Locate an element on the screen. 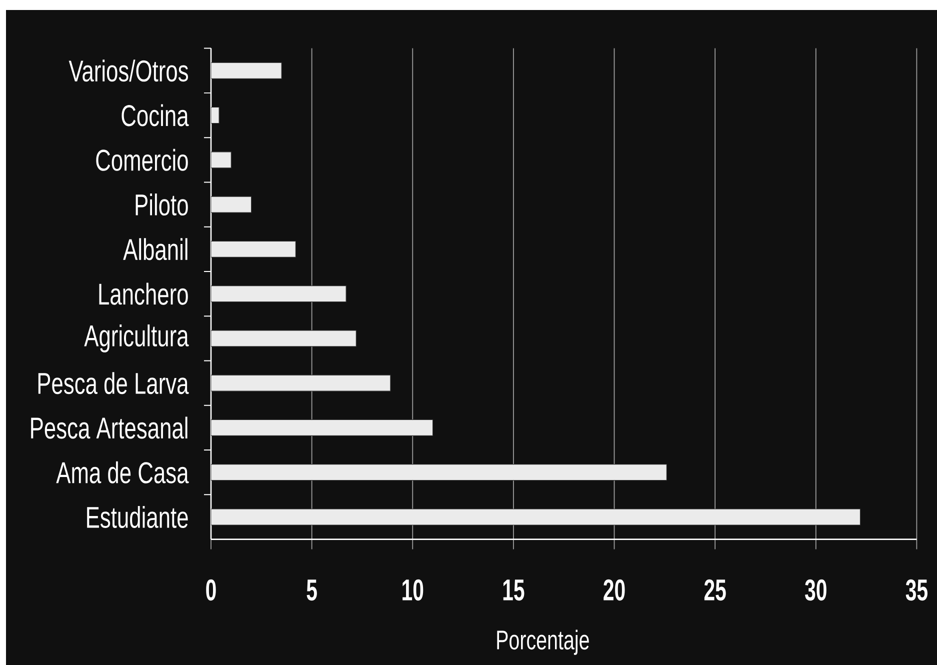 The height and width of the screenshot is (665, 937). x-tick-label: 0 is located at coordinates (211, 590).